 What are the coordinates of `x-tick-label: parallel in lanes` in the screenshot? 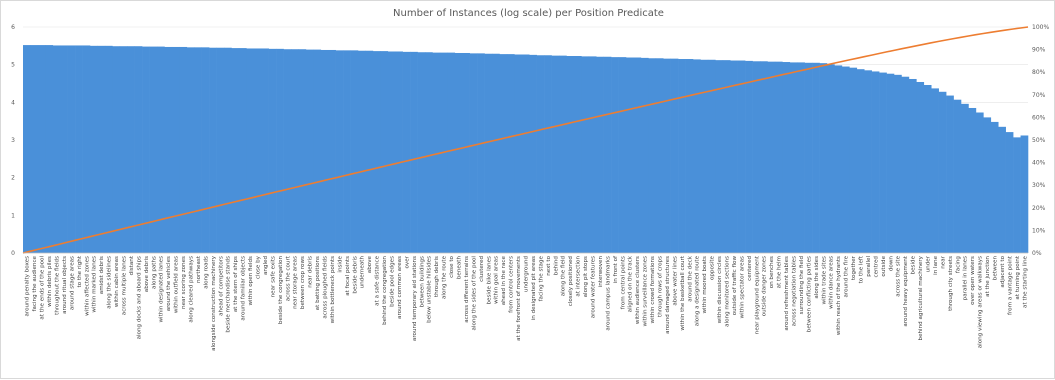 It's located at (966, 278).